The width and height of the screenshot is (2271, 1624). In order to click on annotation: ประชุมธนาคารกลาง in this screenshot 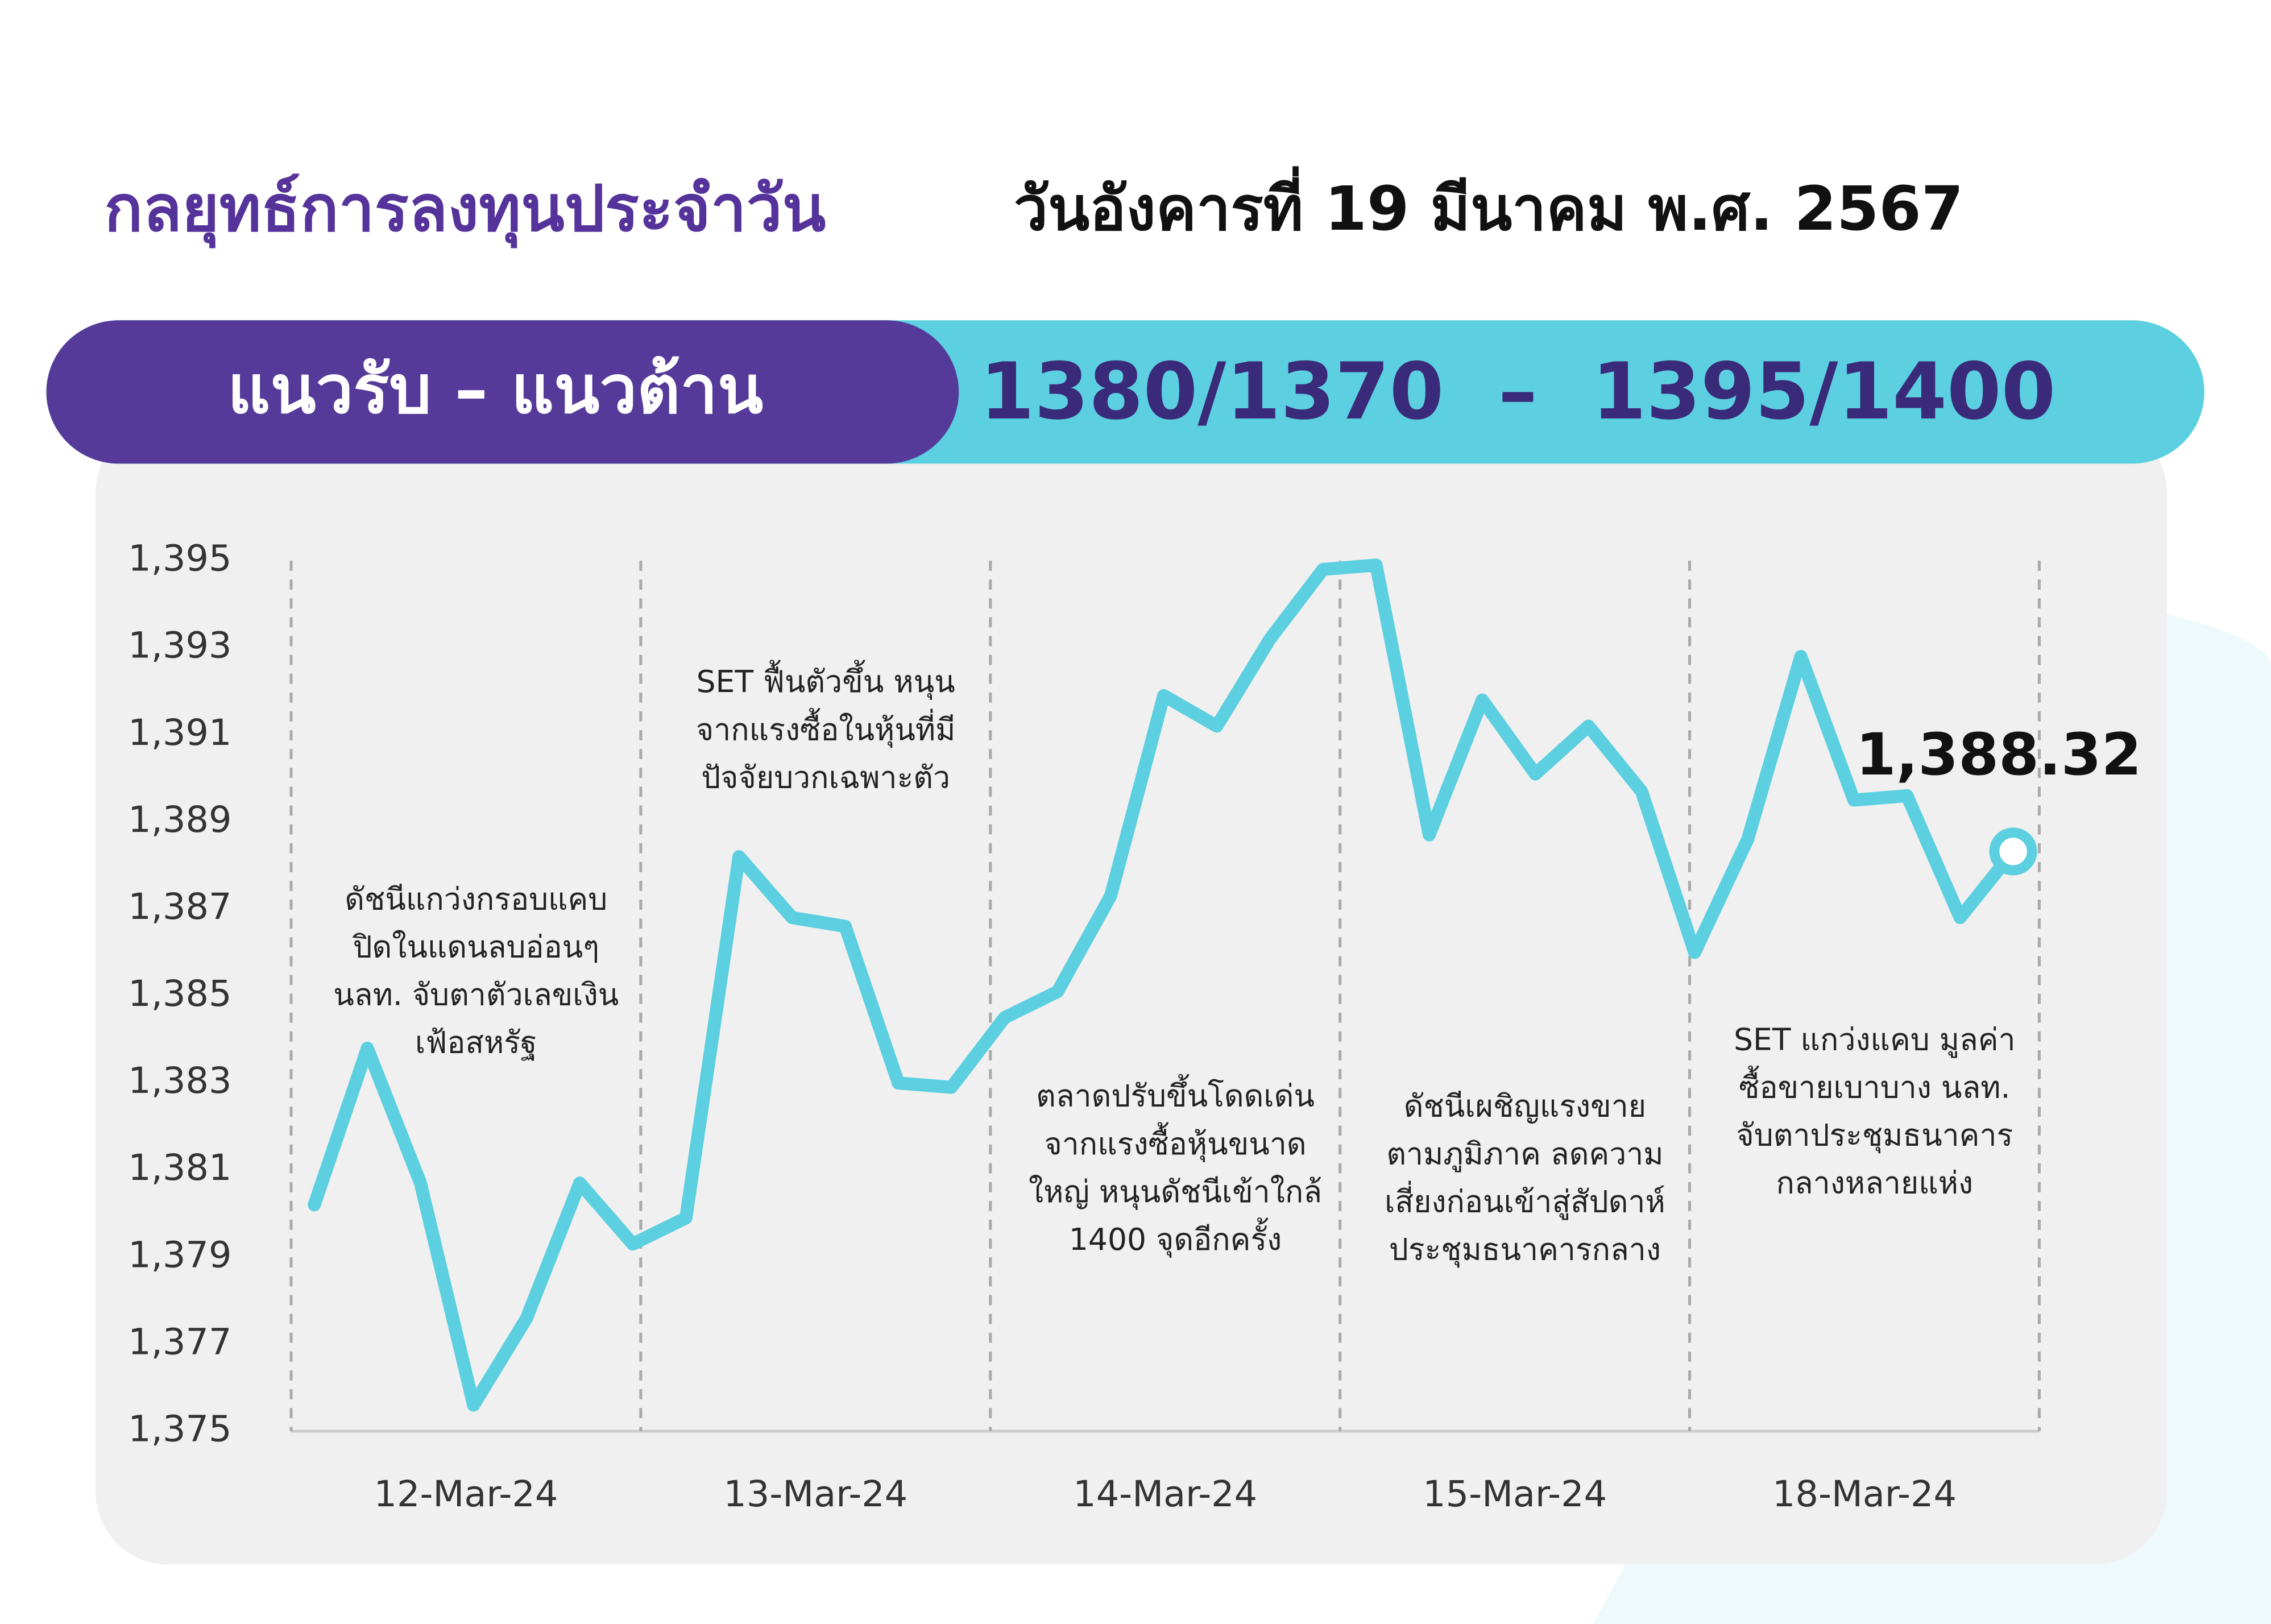, I will do `click(1525, 1250)`.